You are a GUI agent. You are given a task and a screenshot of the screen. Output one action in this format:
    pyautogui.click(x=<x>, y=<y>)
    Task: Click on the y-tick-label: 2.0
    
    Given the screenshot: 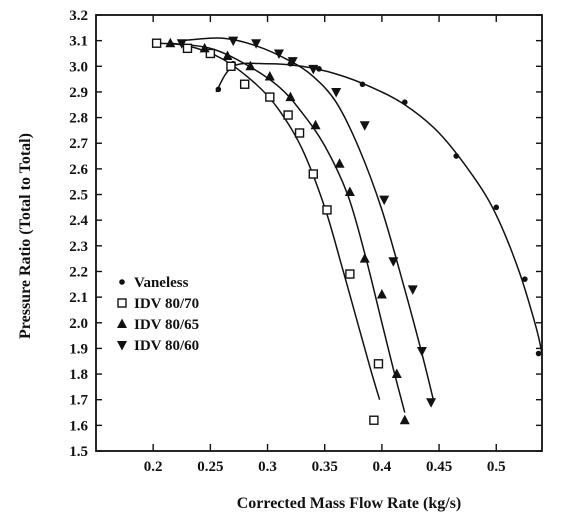 What is the action you would take?
    pyautogui.click(x=78, y=324)
    